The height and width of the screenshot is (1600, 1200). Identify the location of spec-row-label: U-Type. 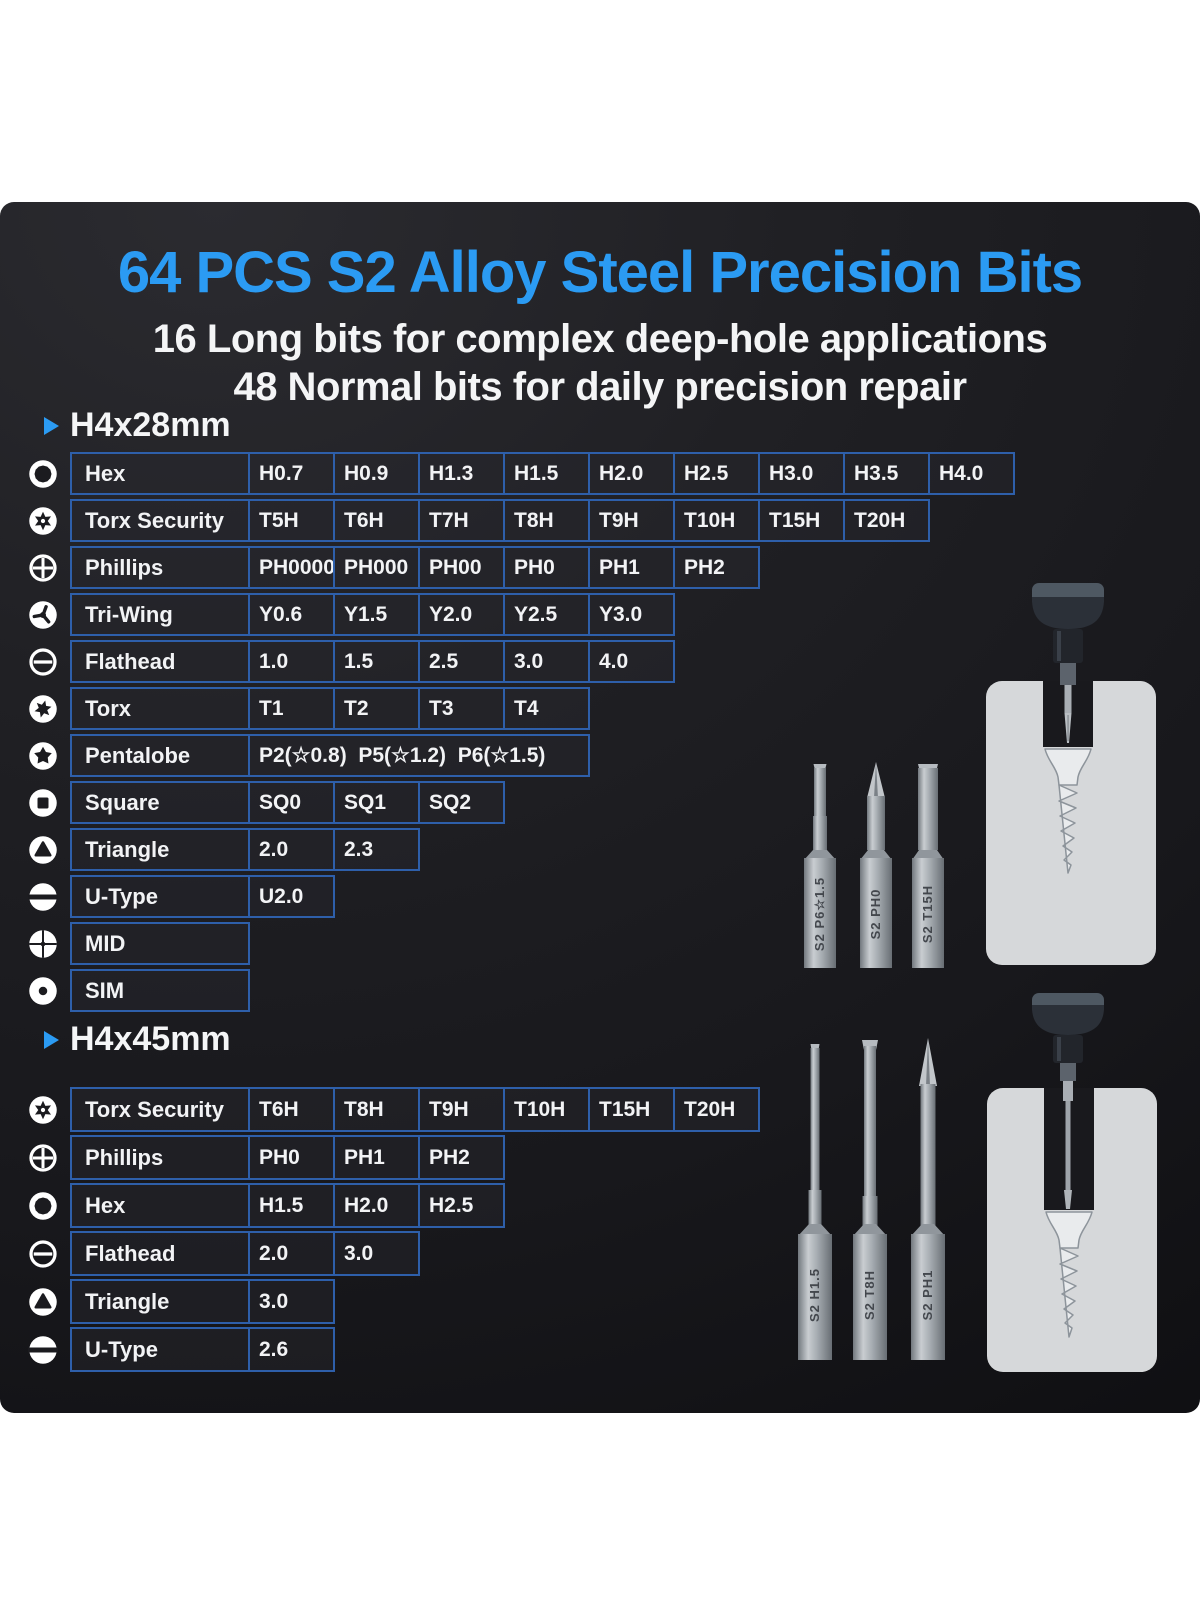
(121, 896).